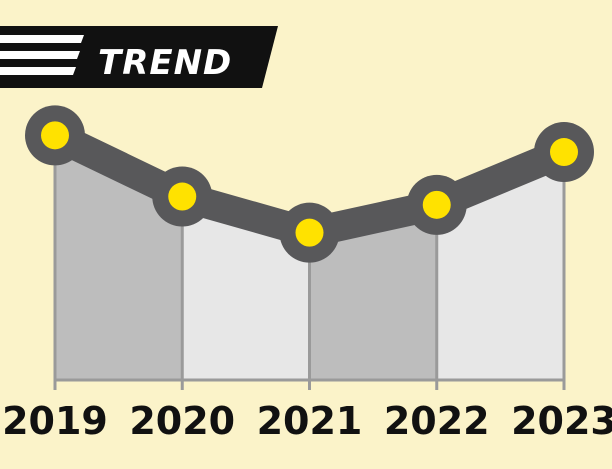  Describe the element at coordinates (310, 421) in the screenshot. I see `x-tick-label: 2021` at that location.